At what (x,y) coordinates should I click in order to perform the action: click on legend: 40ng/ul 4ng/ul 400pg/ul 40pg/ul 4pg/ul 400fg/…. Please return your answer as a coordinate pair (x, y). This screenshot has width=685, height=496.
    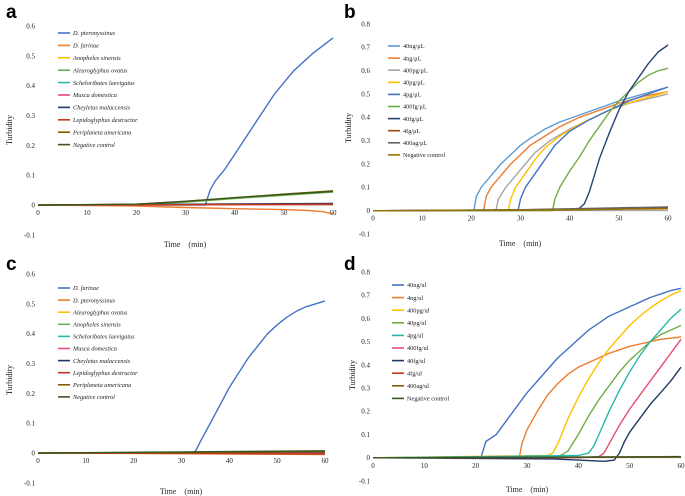
    Looking at the image, I should click on (420, 342).